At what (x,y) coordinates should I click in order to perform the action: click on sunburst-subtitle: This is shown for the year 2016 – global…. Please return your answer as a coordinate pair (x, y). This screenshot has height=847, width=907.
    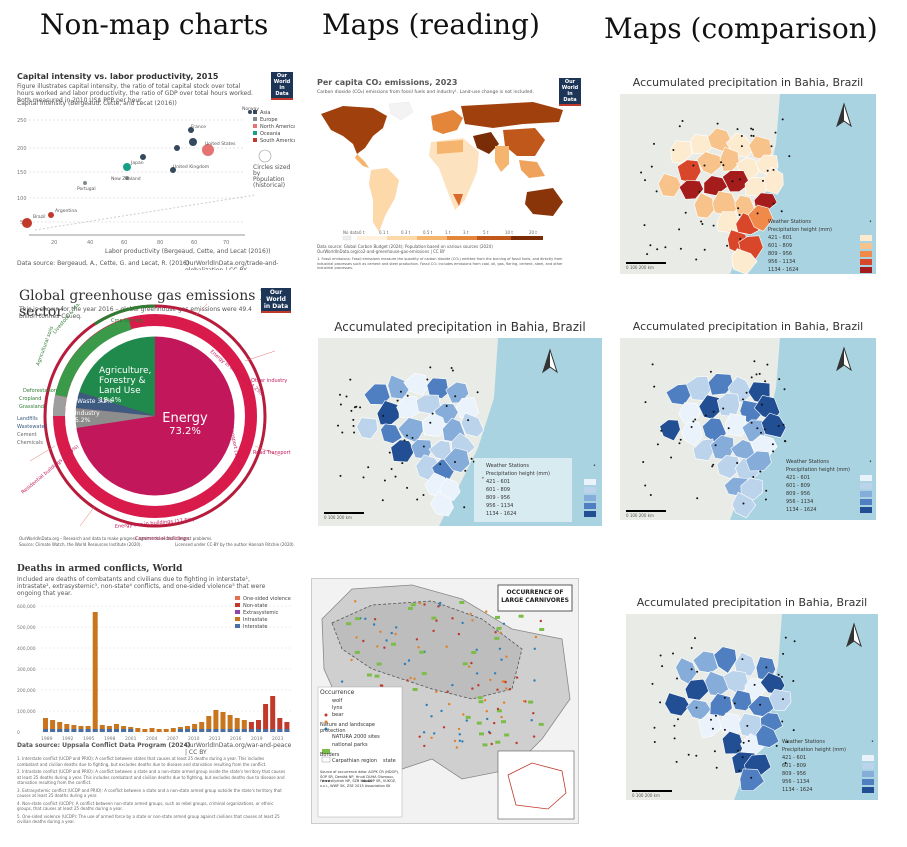
    Looking at the image, I should click on (135, 313).